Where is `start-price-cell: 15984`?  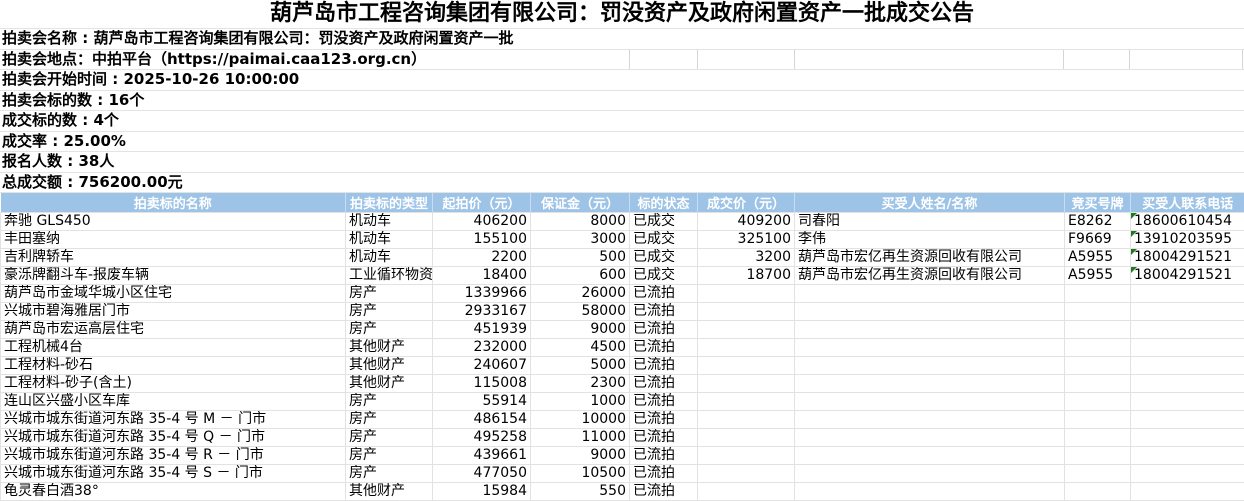 start-price-cell: 15984 is located at coordinates (482, 492).